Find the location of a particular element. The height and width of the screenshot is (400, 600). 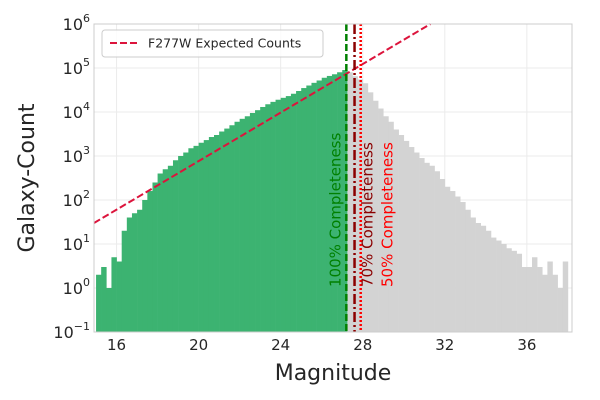

y-tick-label: 10⁰ is located at coordinates (76, 287).